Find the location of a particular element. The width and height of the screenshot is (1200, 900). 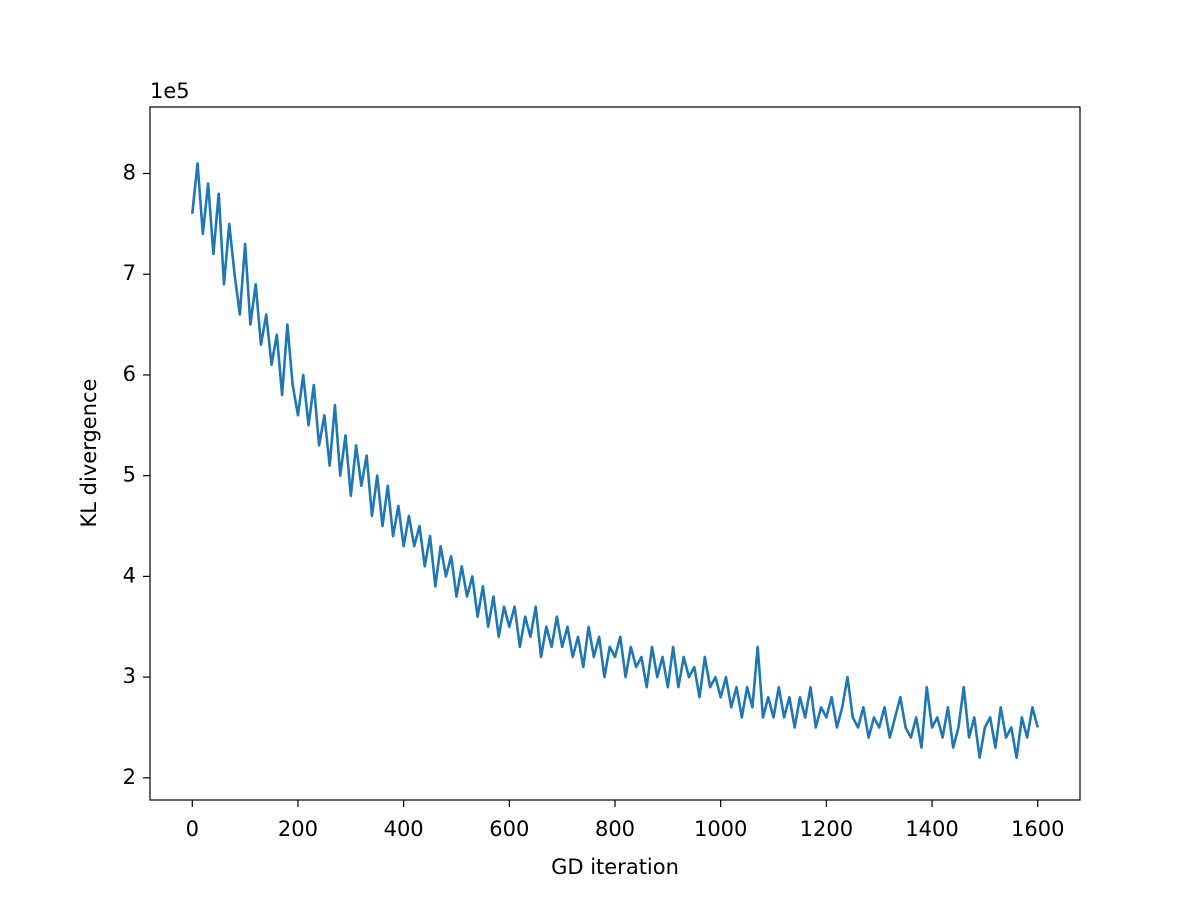

y-tick-label: 7 is located at coordinates (129, 273).